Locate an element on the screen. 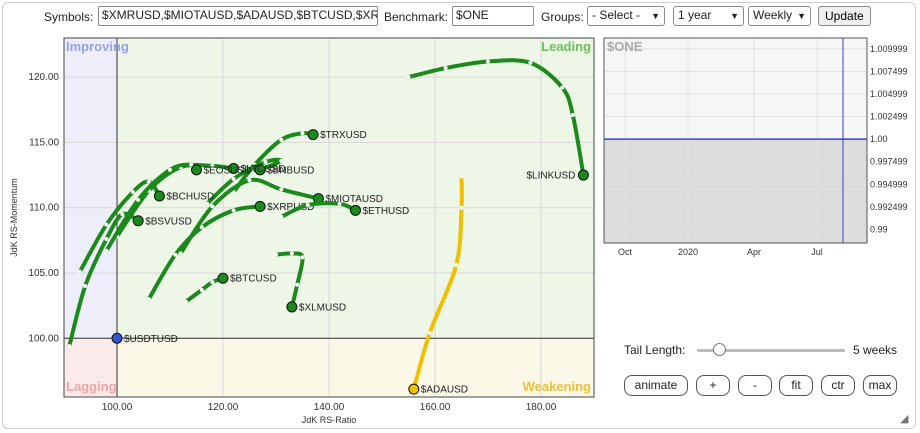 This screenshot has height=433, width=920. x-tick-label: 160.00 is located at coordinates (435, 407).